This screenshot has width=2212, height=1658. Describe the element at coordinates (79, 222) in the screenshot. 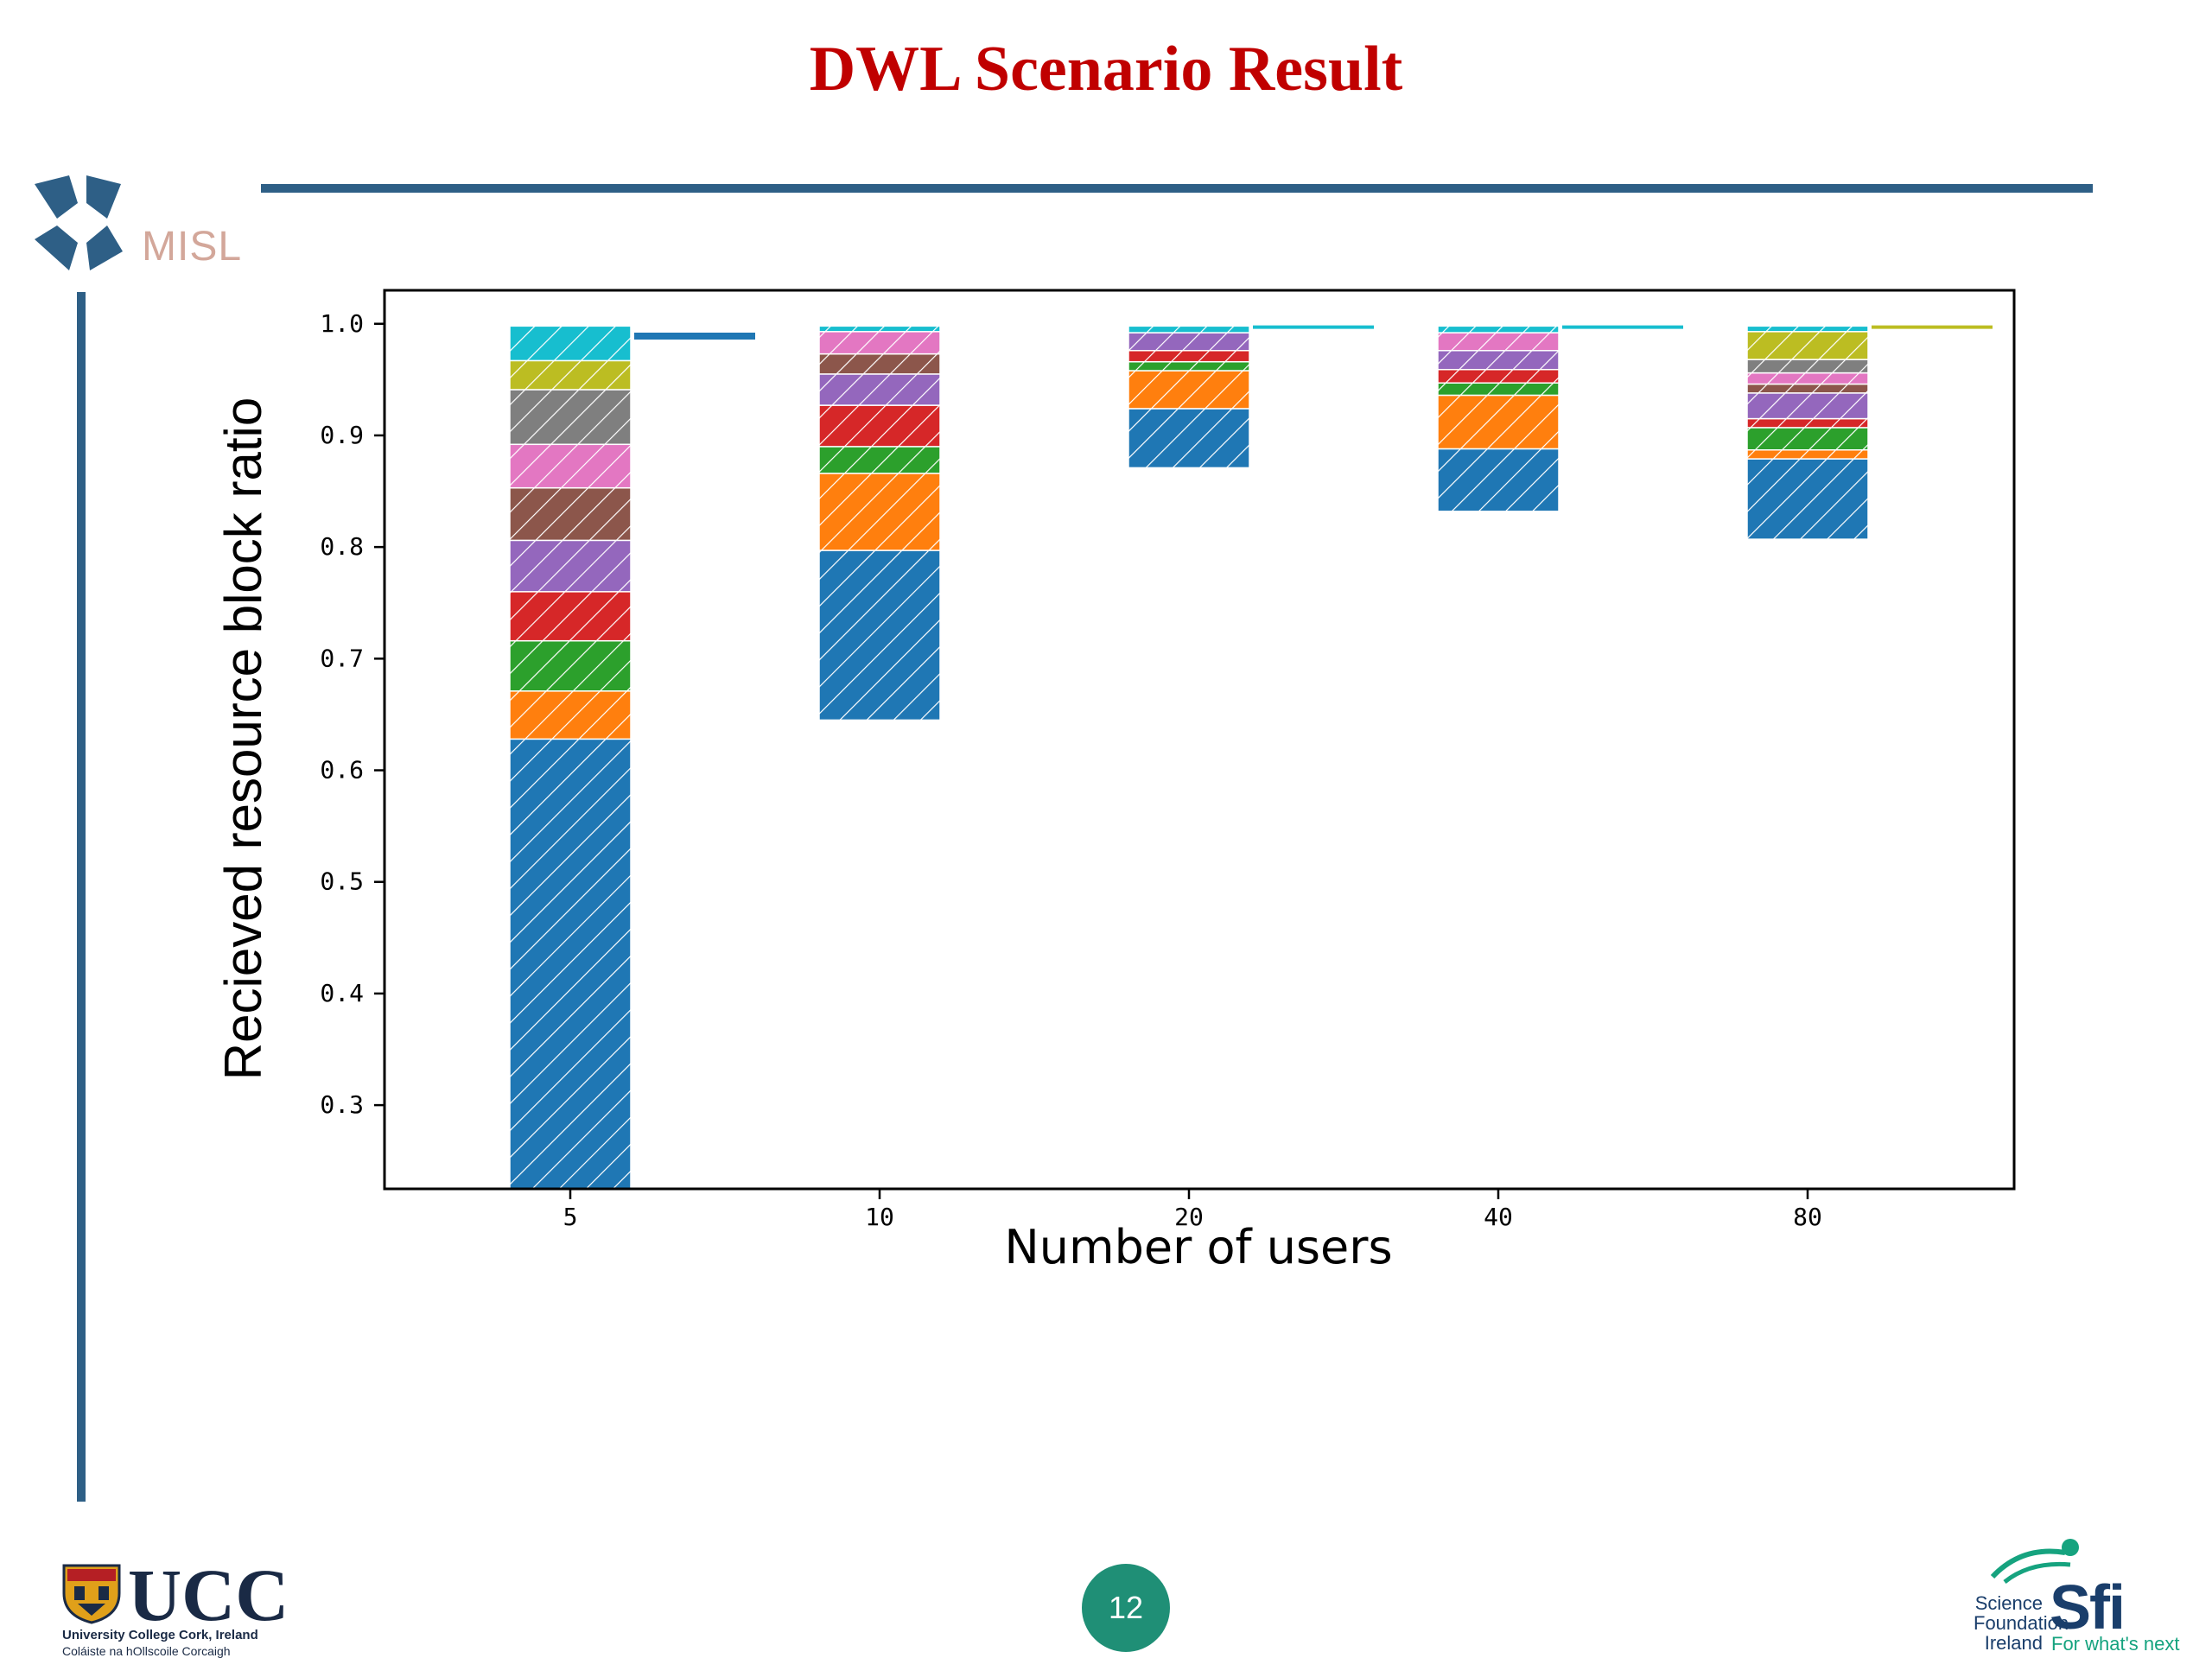

I see `misl-logo-icon` at that location.